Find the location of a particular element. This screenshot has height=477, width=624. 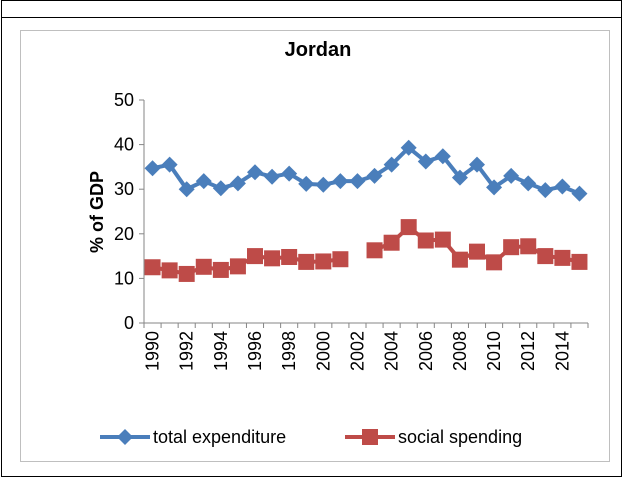

x-tick-label: 2014 is located at coordinates (562, 351).